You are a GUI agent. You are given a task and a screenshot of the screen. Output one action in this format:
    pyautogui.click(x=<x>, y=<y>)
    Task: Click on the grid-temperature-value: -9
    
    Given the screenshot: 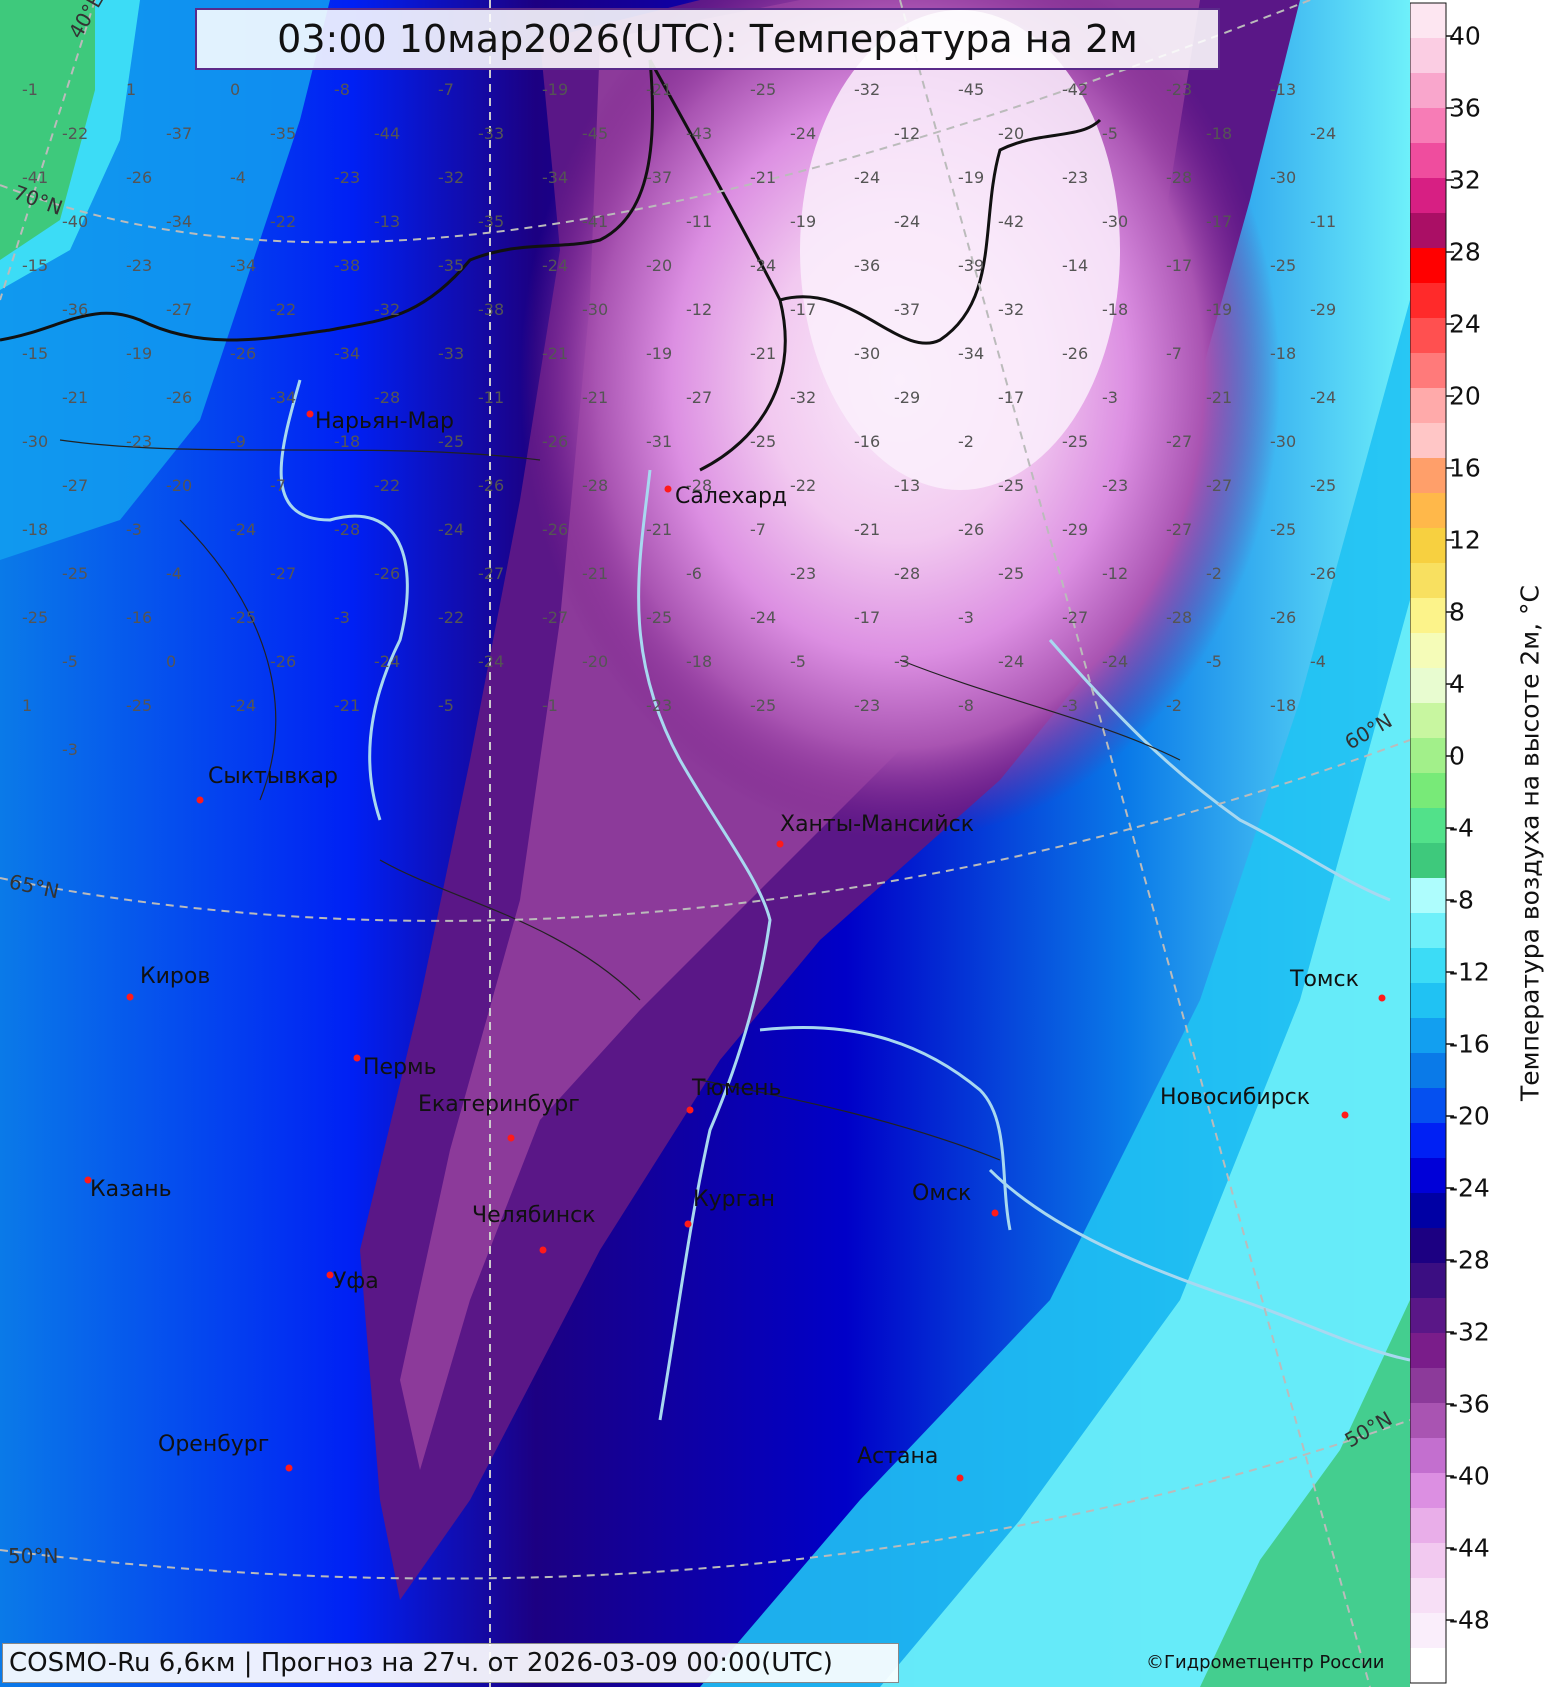 What is the action you would take?
    pyautogui.click(x=238, y=441)
    